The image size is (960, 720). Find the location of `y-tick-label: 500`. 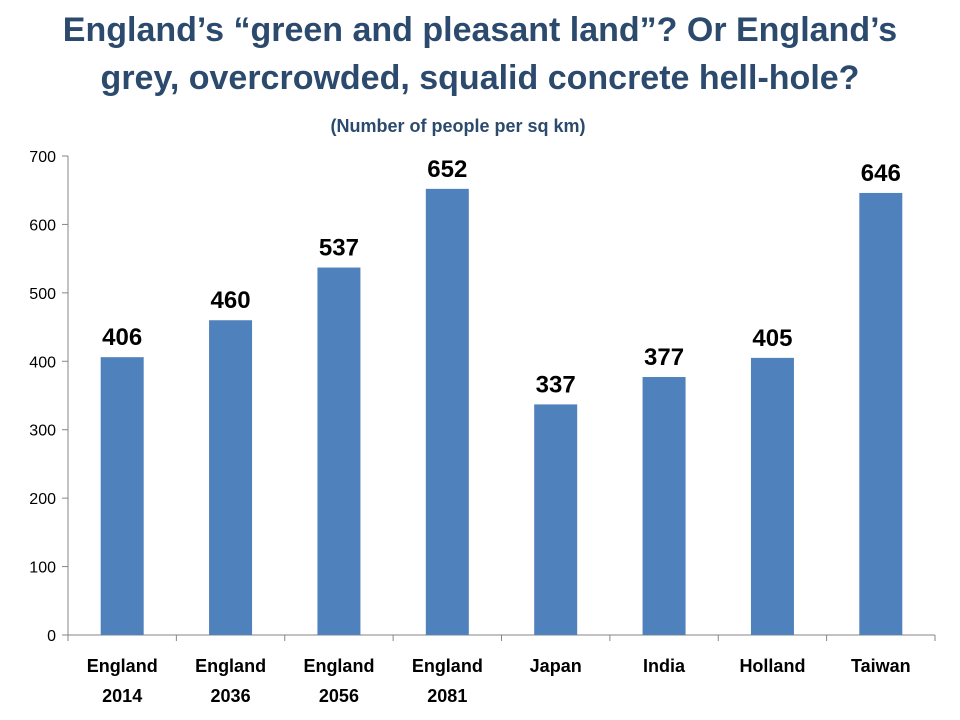

y-tick-label: 500 is located at coordinates (42, 294).